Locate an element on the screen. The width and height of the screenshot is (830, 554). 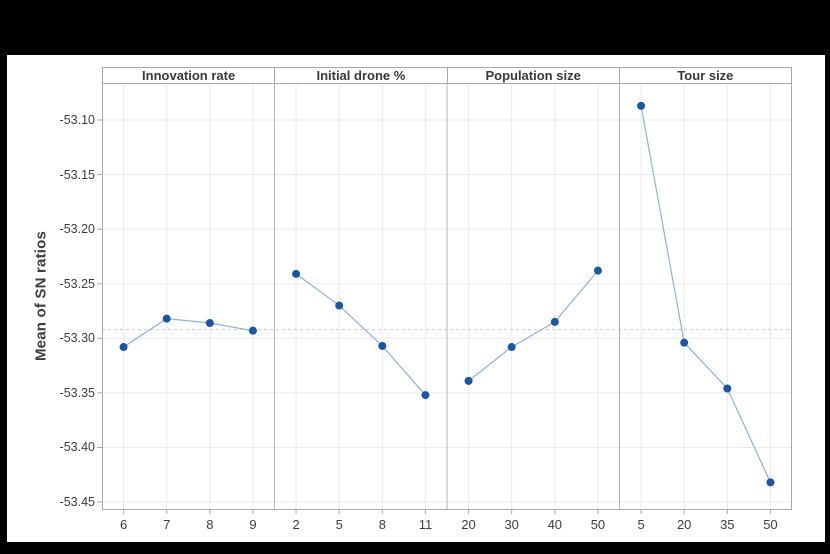
y-tick-label: -53.20 is located at coordinates (77, 229).